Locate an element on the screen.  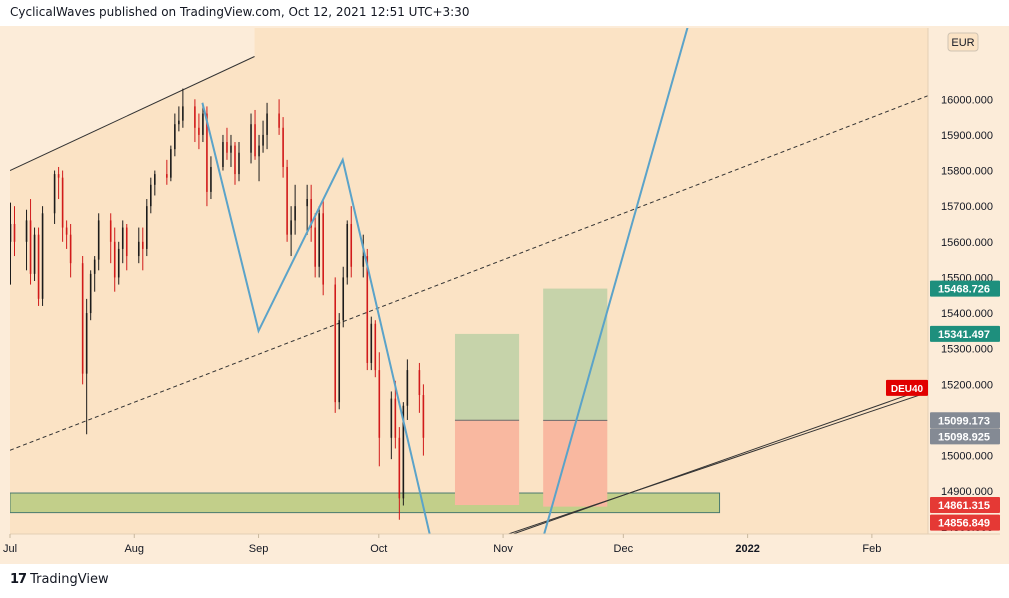
brand-name: TradingView is located at coordinates (69, 579).